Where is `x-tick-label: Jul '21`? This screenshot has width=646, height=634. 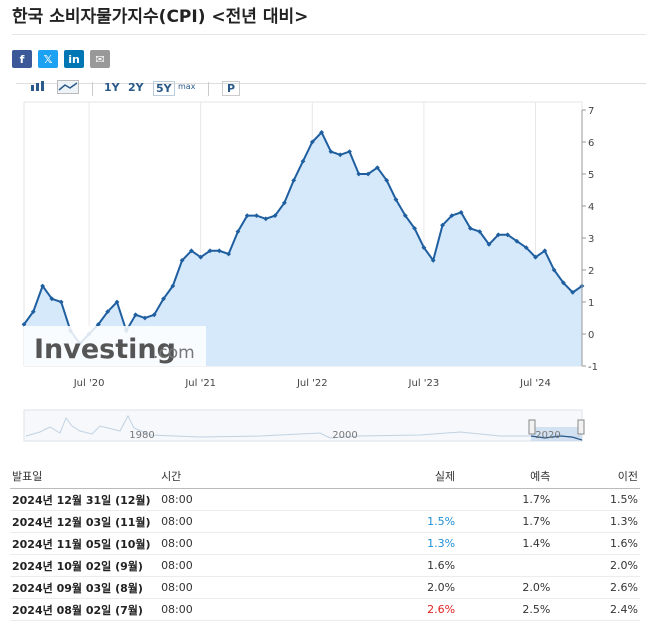 x-tick-label: Jul '21 is located at coordinates (200, 383).